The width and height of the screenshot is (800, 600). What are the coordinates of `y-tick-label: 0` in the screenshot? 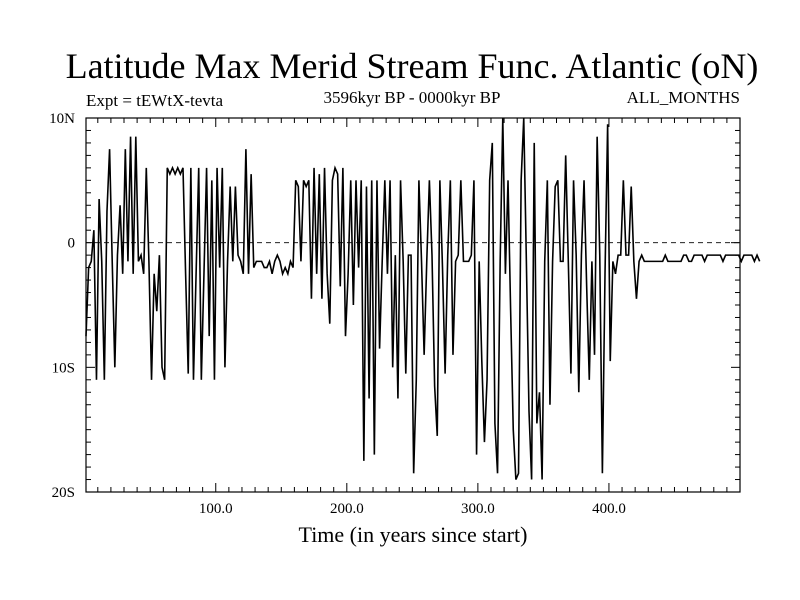 It's located at (72, 244).